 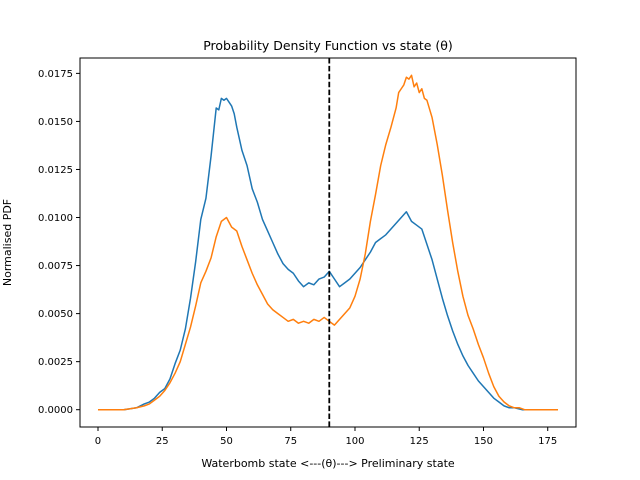 What do you see at coordinates (547, 441) in the screenshot?
I see `x-tick-label: 175` at bounding box center [547, 441].